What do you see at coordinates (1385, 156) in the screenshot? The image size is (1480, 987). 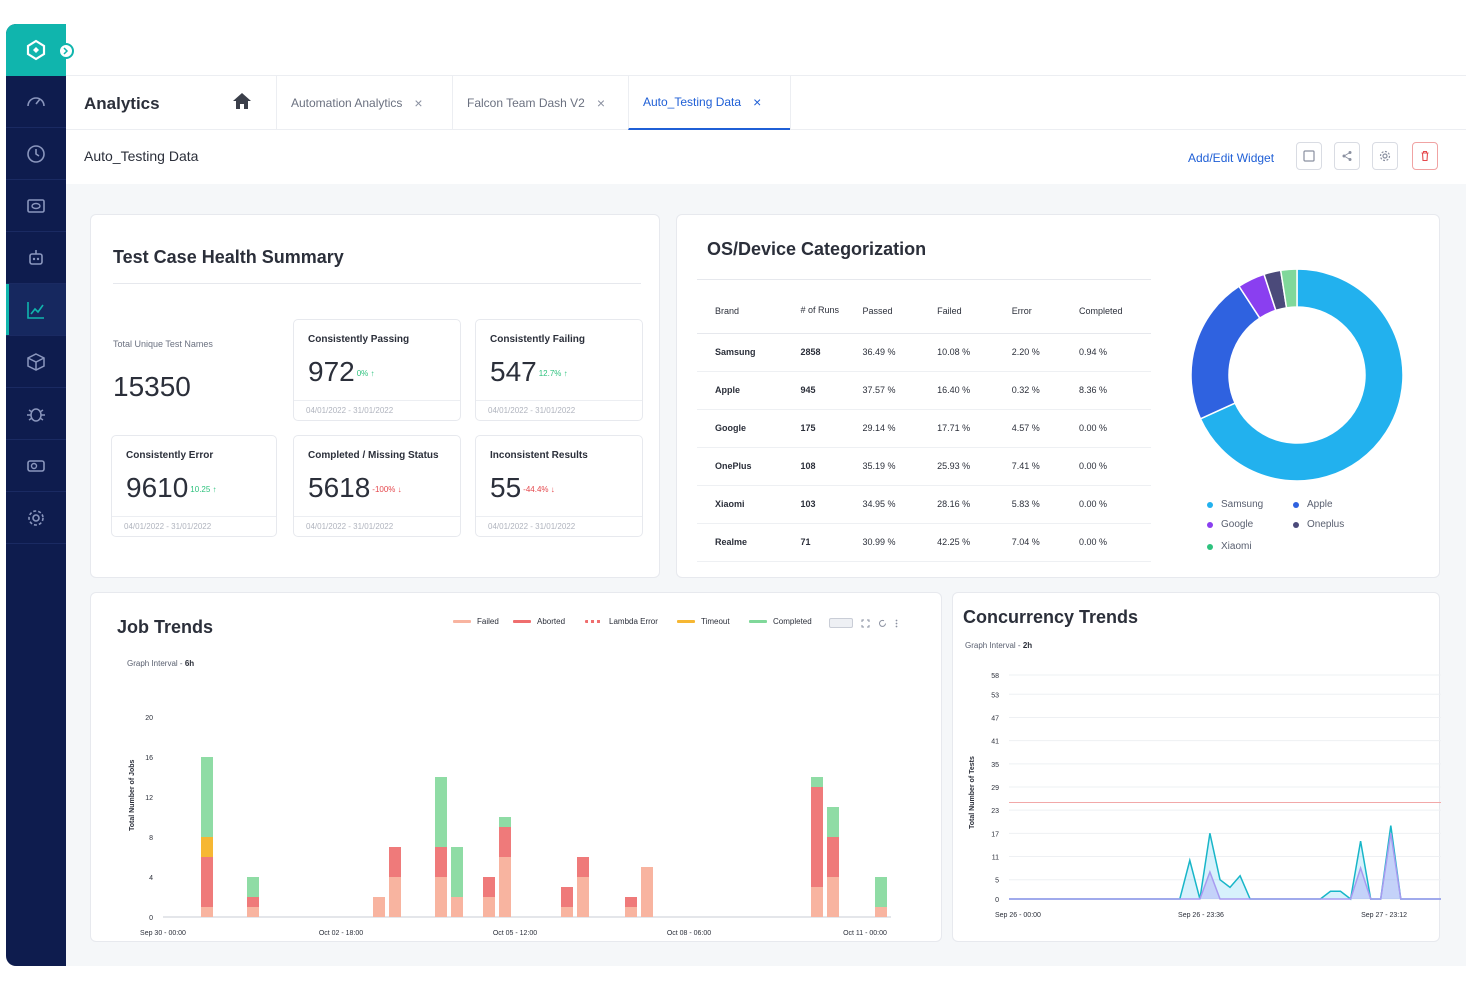 I see `settings-button` at bounding box center [1385, 156].